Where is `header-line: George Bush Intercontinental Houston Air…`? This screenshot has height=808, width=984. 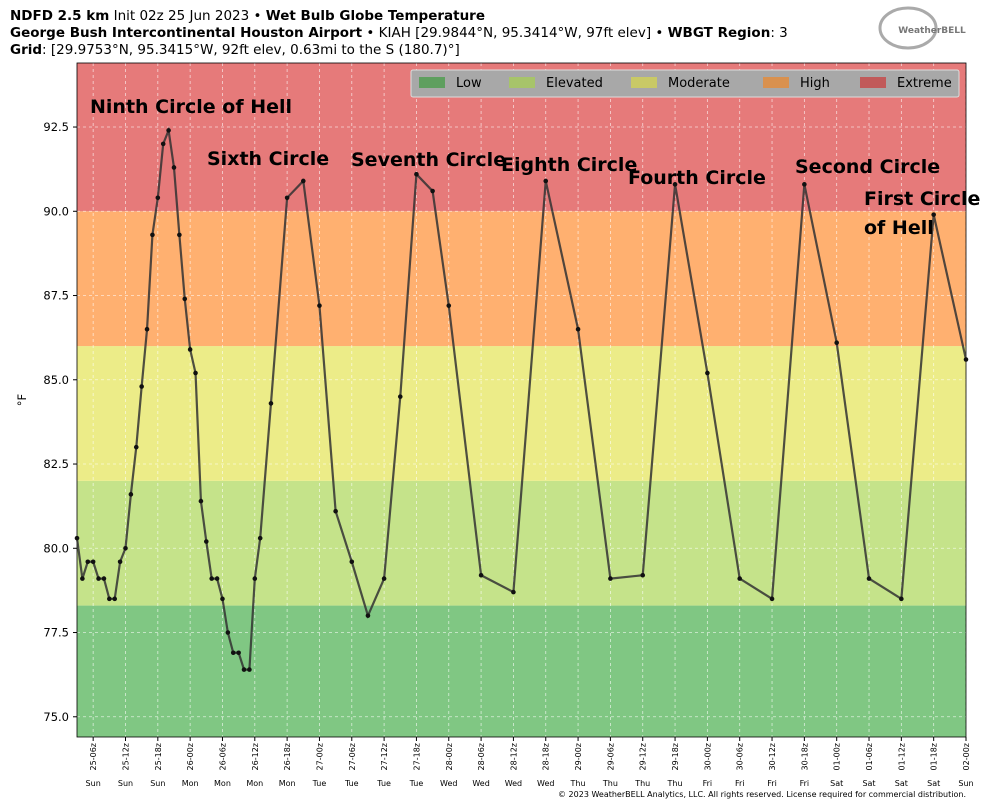 header-line: George Bush Intercontinental Houston Air… is located at coordinates (399, 33).